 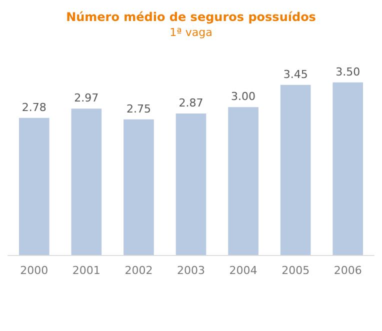 I want to click on chart-title: Número médio de seguros possuídos, so click(x=191, y=17).